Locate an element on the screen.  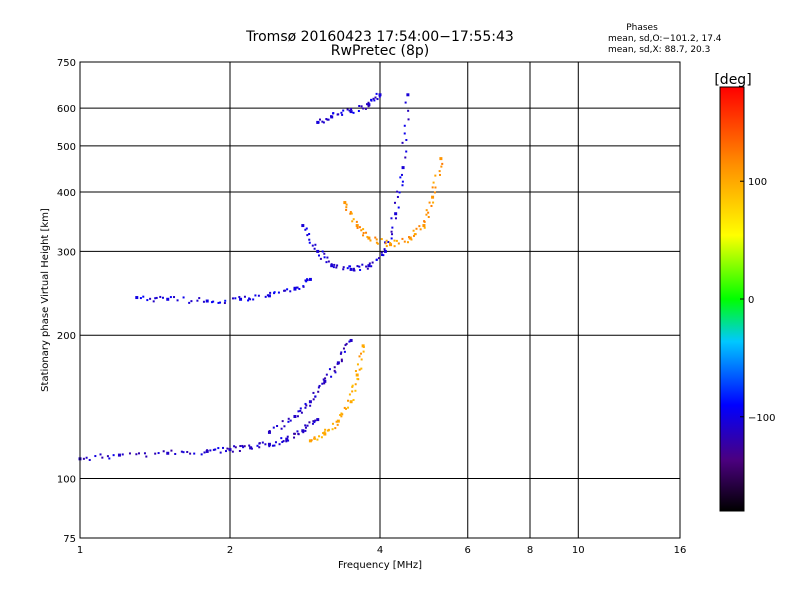
colorbar-tick-label: 100 is located at coordinates (757, 182).